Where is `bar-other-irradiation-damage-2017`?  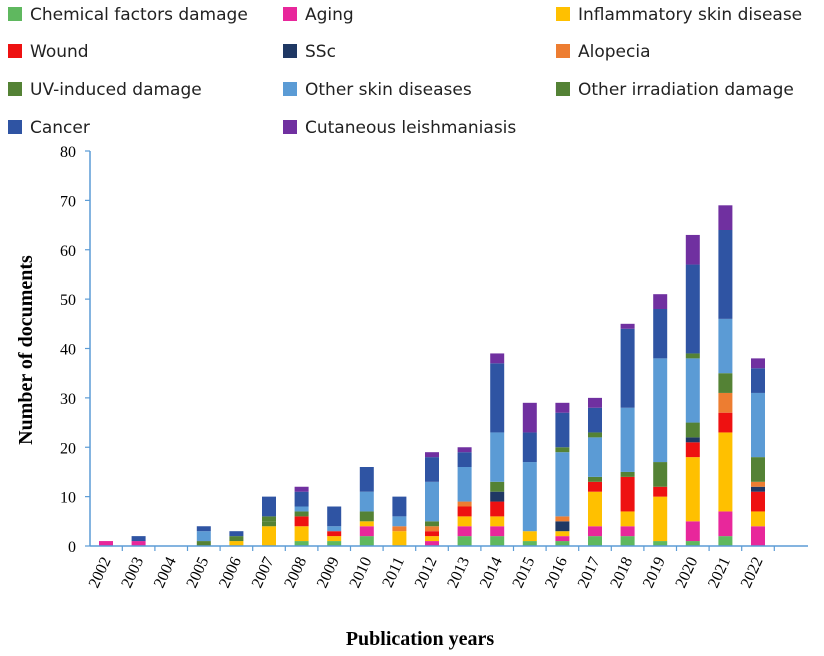
bar-other-irradiation-damage-2017 is located at coordinates (595, 435).